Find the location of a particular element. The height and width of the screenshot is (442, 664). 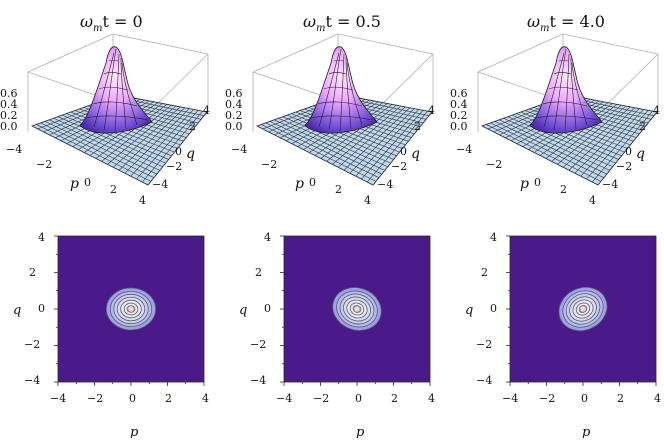

surface-2-p-tick-4: 4 is located at coordinates (367, 200).